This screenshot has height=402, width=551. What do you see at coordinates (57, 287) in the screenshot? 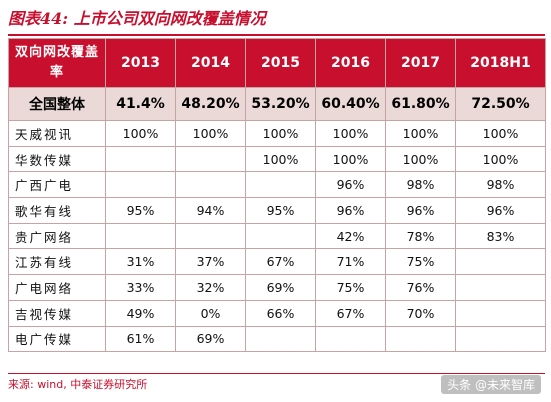
I see `row-name: 广电网络` at bounding box center [57, 287].